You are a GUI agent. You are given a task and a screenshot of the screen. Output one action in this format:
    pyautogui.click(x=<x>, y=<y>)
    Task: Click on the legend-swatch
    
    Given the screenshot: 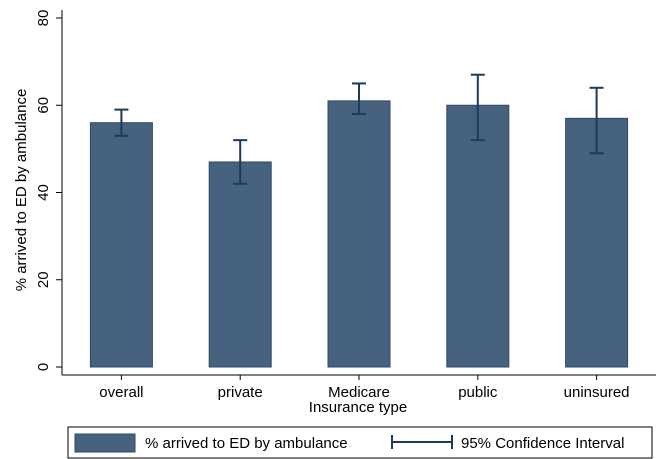 What is the action you would take?
    pyautogui.click(x=105, y=443)
    